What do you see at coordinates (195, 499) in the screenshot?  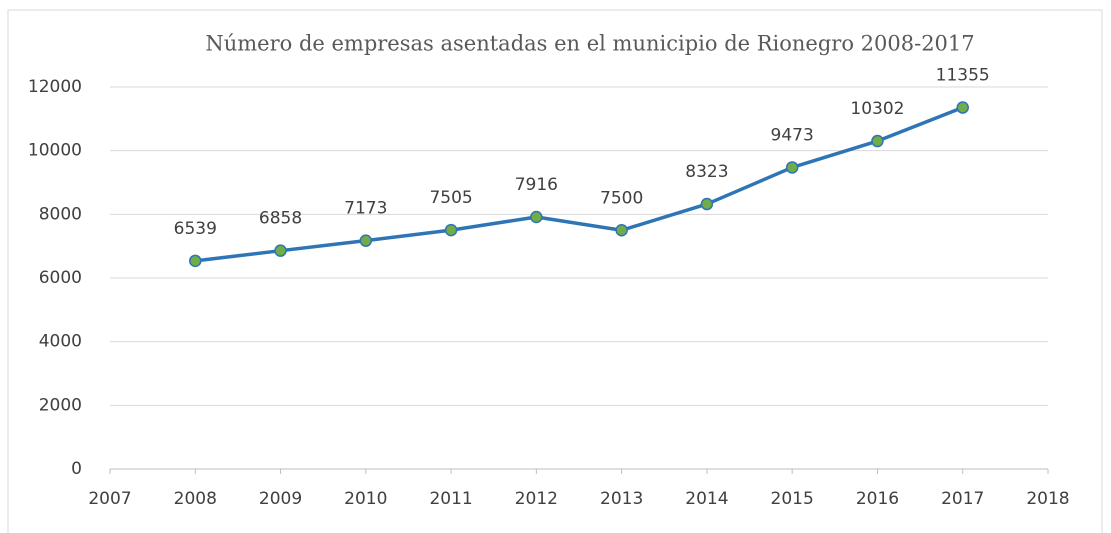 I see `x-tick-label: 2008` at bounding box center [195, 499].